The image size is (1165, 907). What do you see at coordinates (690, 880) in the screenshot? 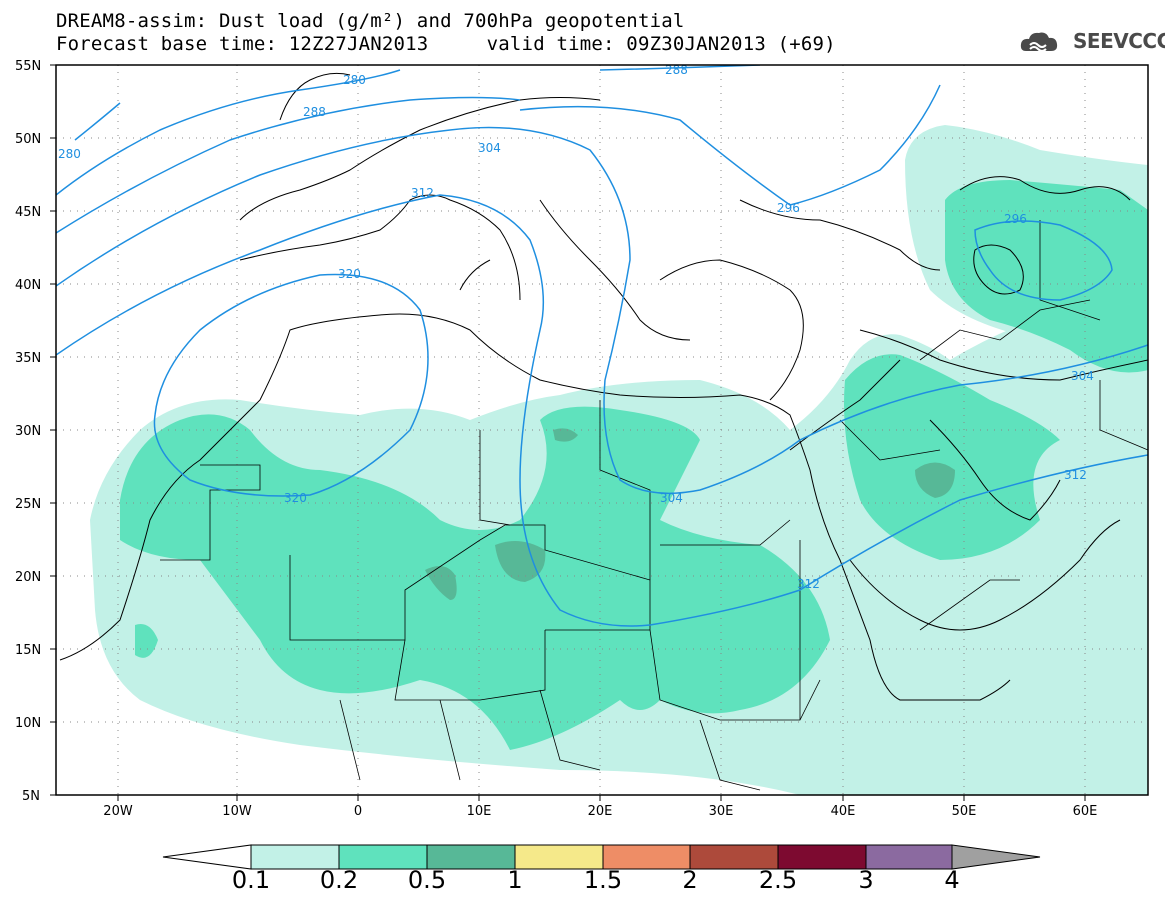
I see `colorbar-label: 2` at bounding box center [690, 880].